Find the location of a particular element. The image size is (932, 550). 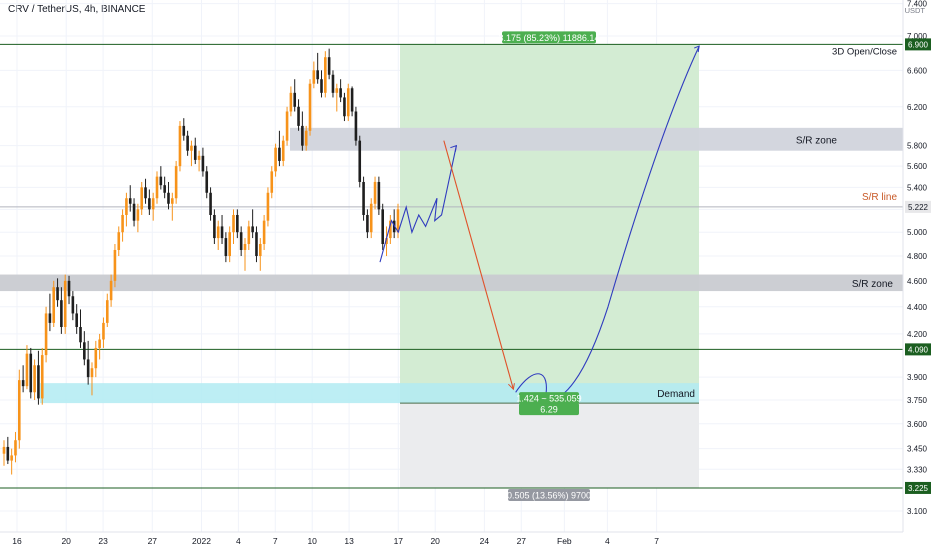

x-tick-label: 24 is located at coordinates (485, 541).